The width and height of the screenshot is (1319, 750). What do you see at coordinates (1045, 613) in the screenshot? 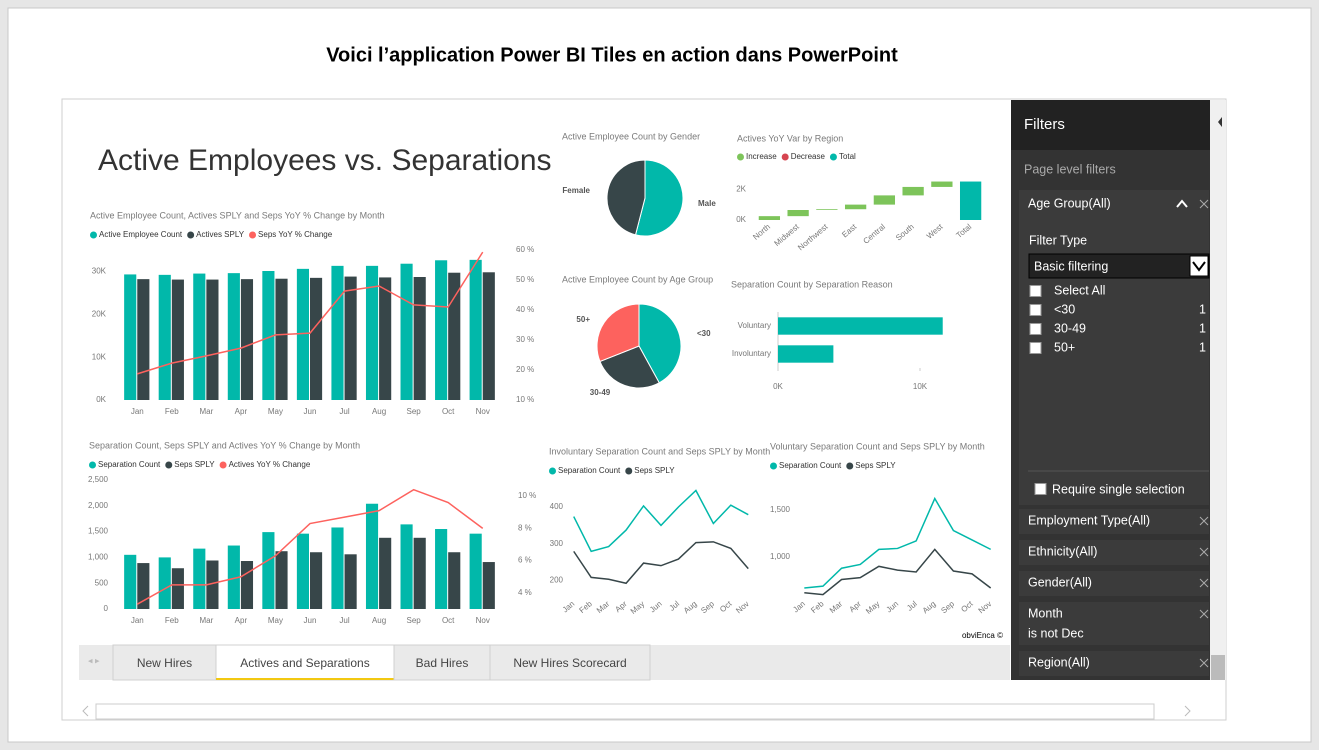
I see `filter-name: Month` at bounding box center [1045, 613].